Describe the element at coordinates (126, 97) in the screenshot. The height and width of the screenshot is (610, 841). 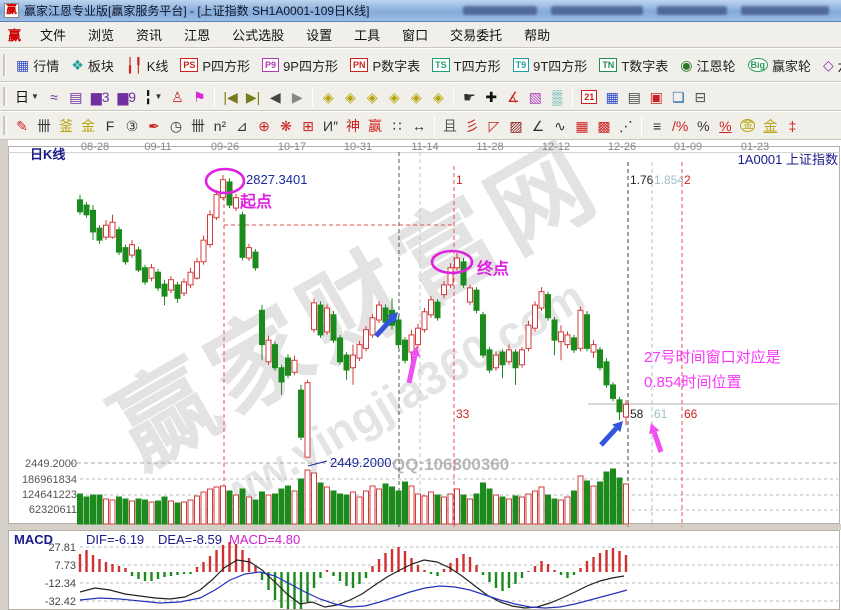
I see `tool-mini-chart-9-icon: ▆9` at that location.